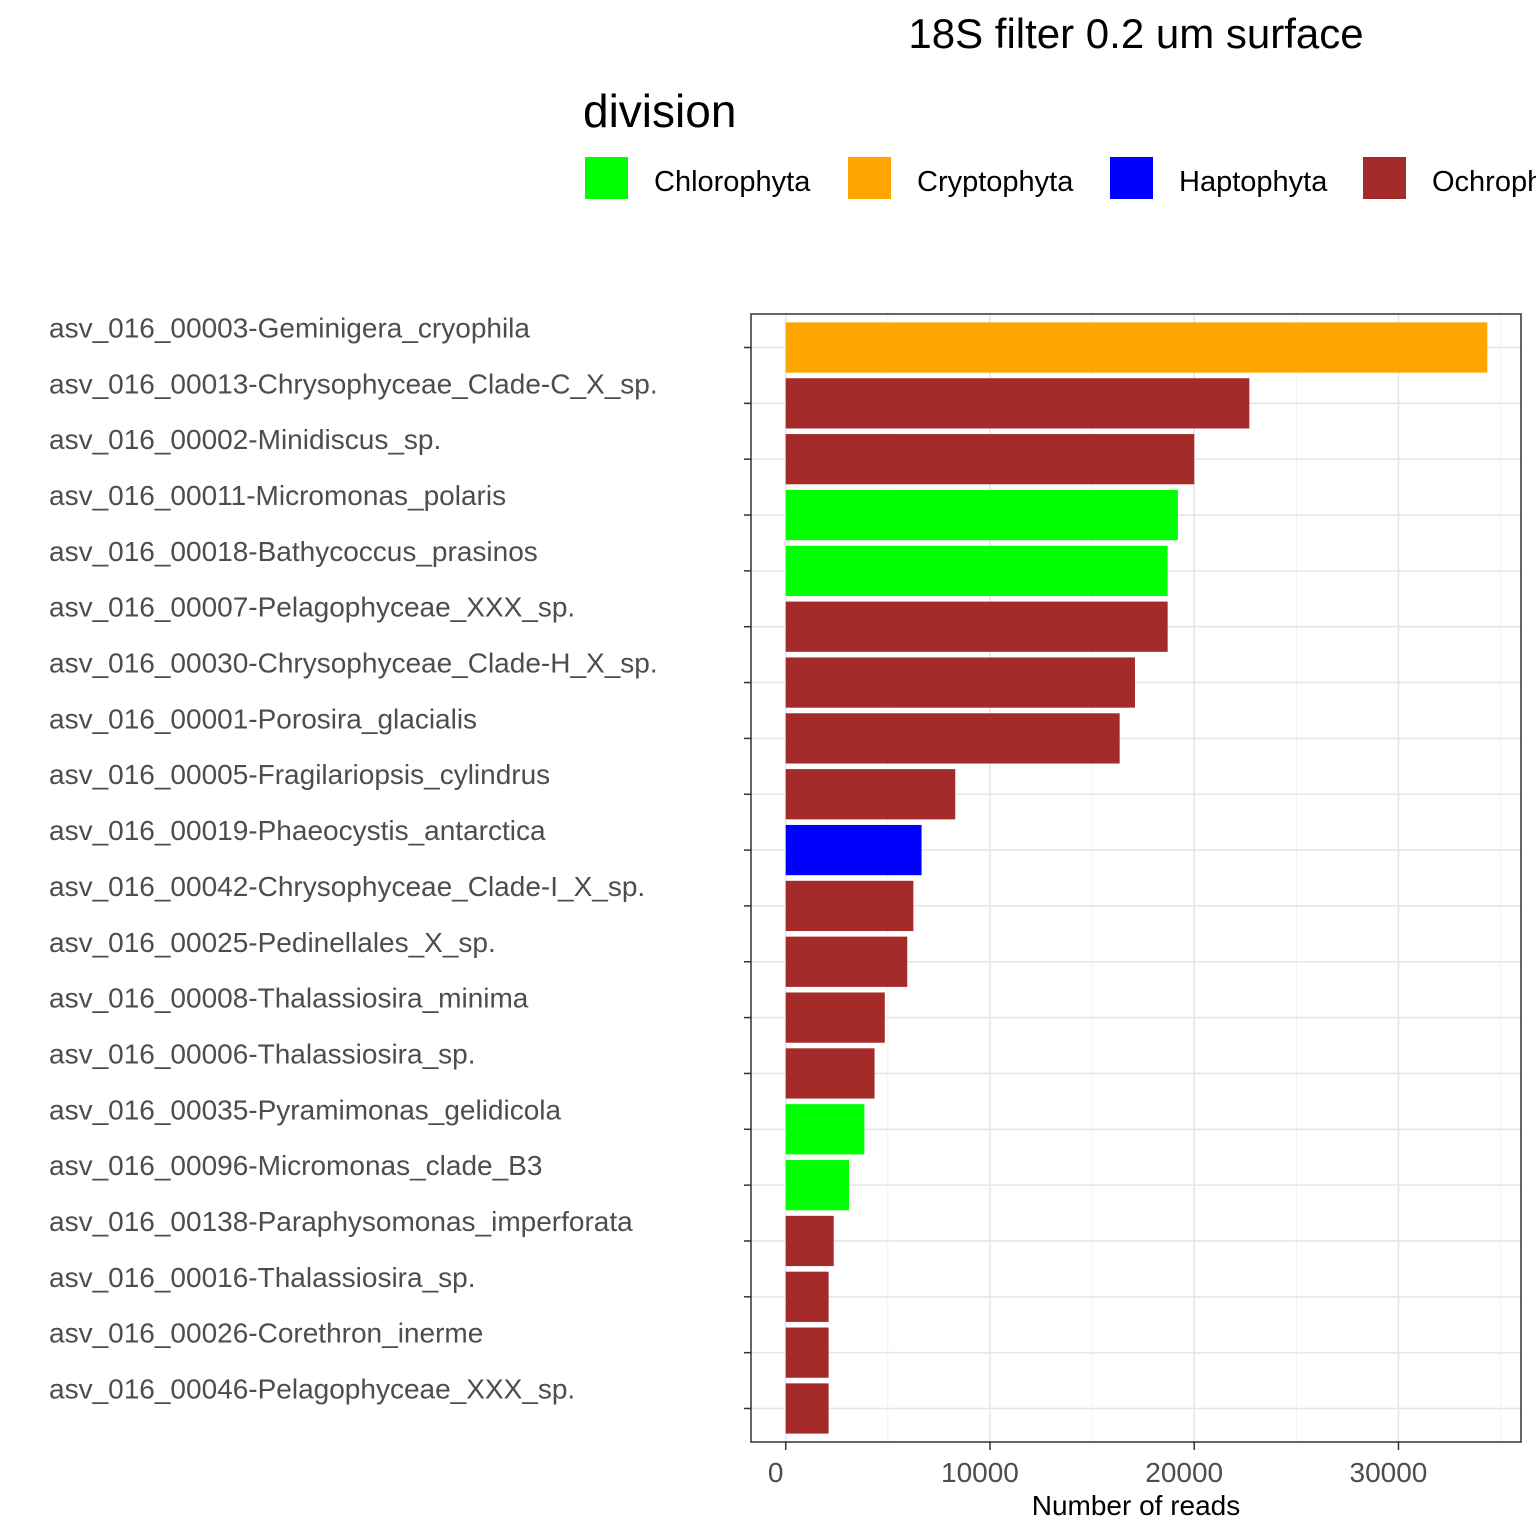 This screenshot has width=1536, height=1536. Describe the element at coordinates (830, 1073) in the screenshot. I see `bar-asv-016-00006-thalassiosira-sp` at that location.